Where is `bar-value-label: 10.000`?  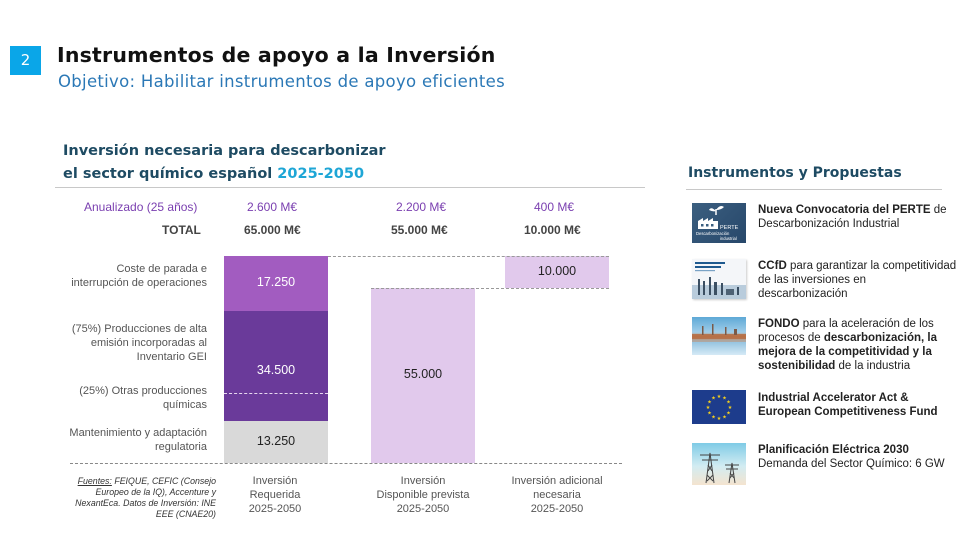
bar-value-label: 10.000 is located at coordinates (557, 270).